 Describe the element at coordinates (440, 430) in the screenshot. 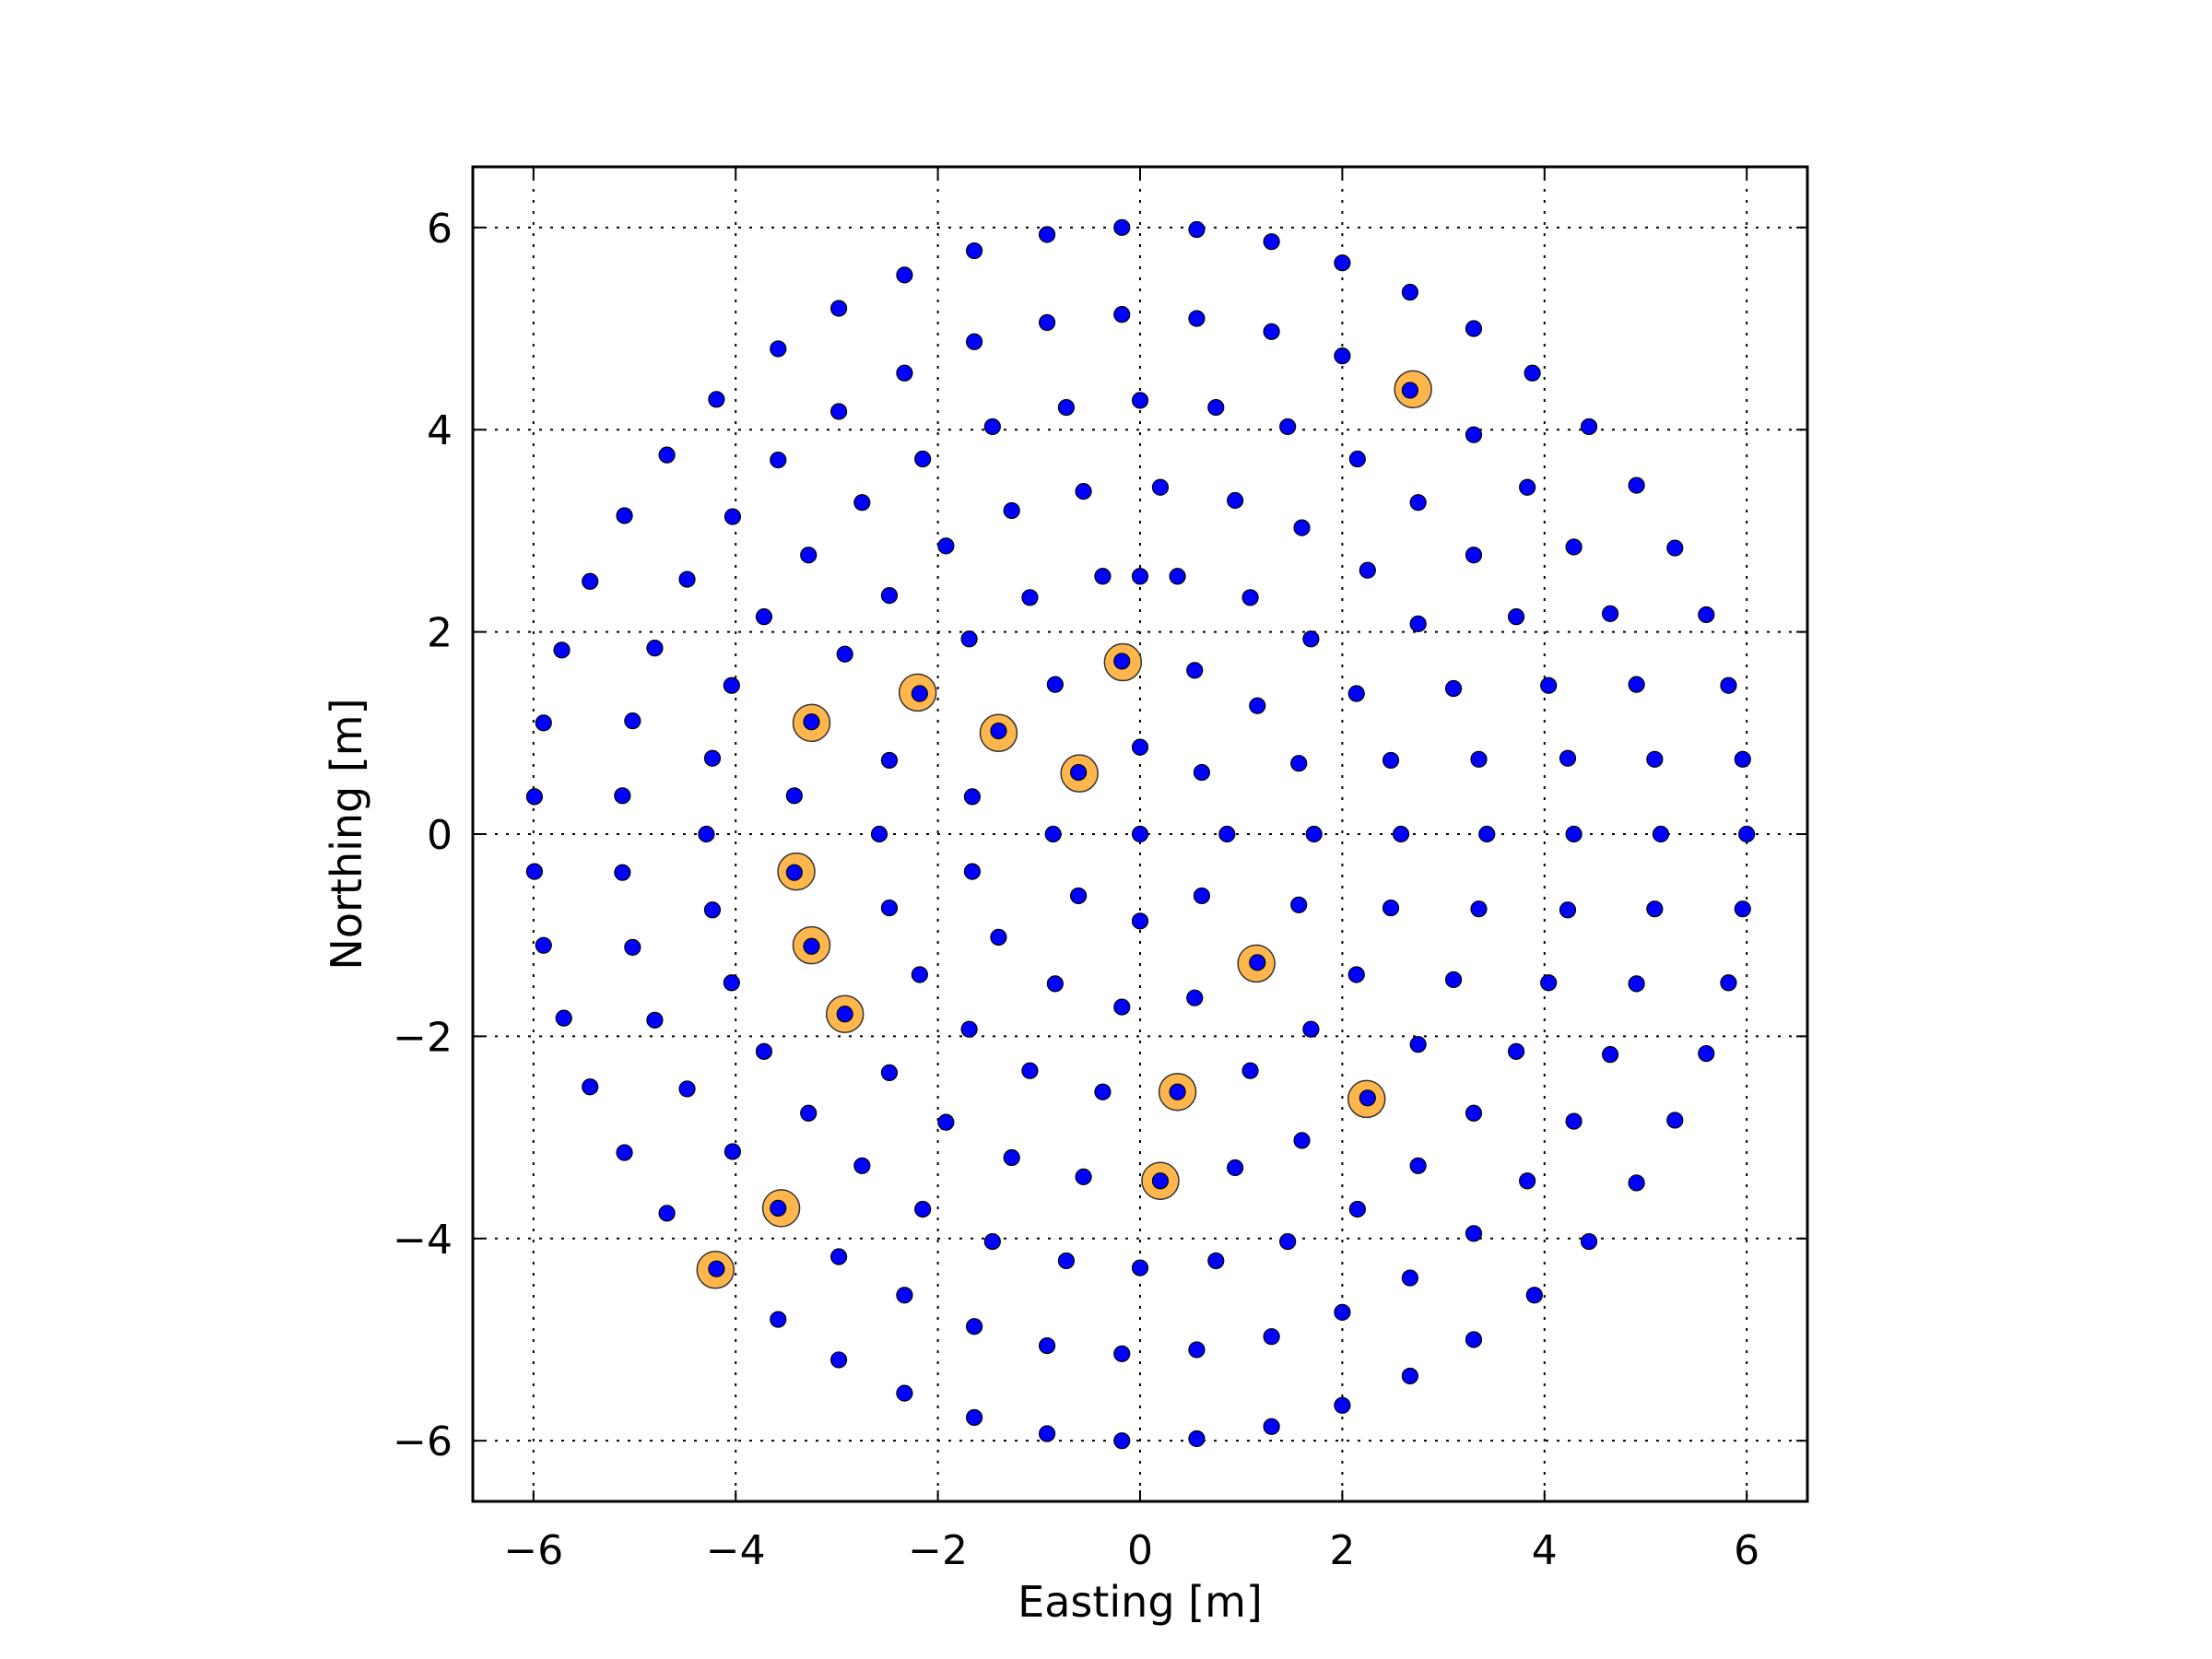

I see `y-tick-label: 4` at that location.